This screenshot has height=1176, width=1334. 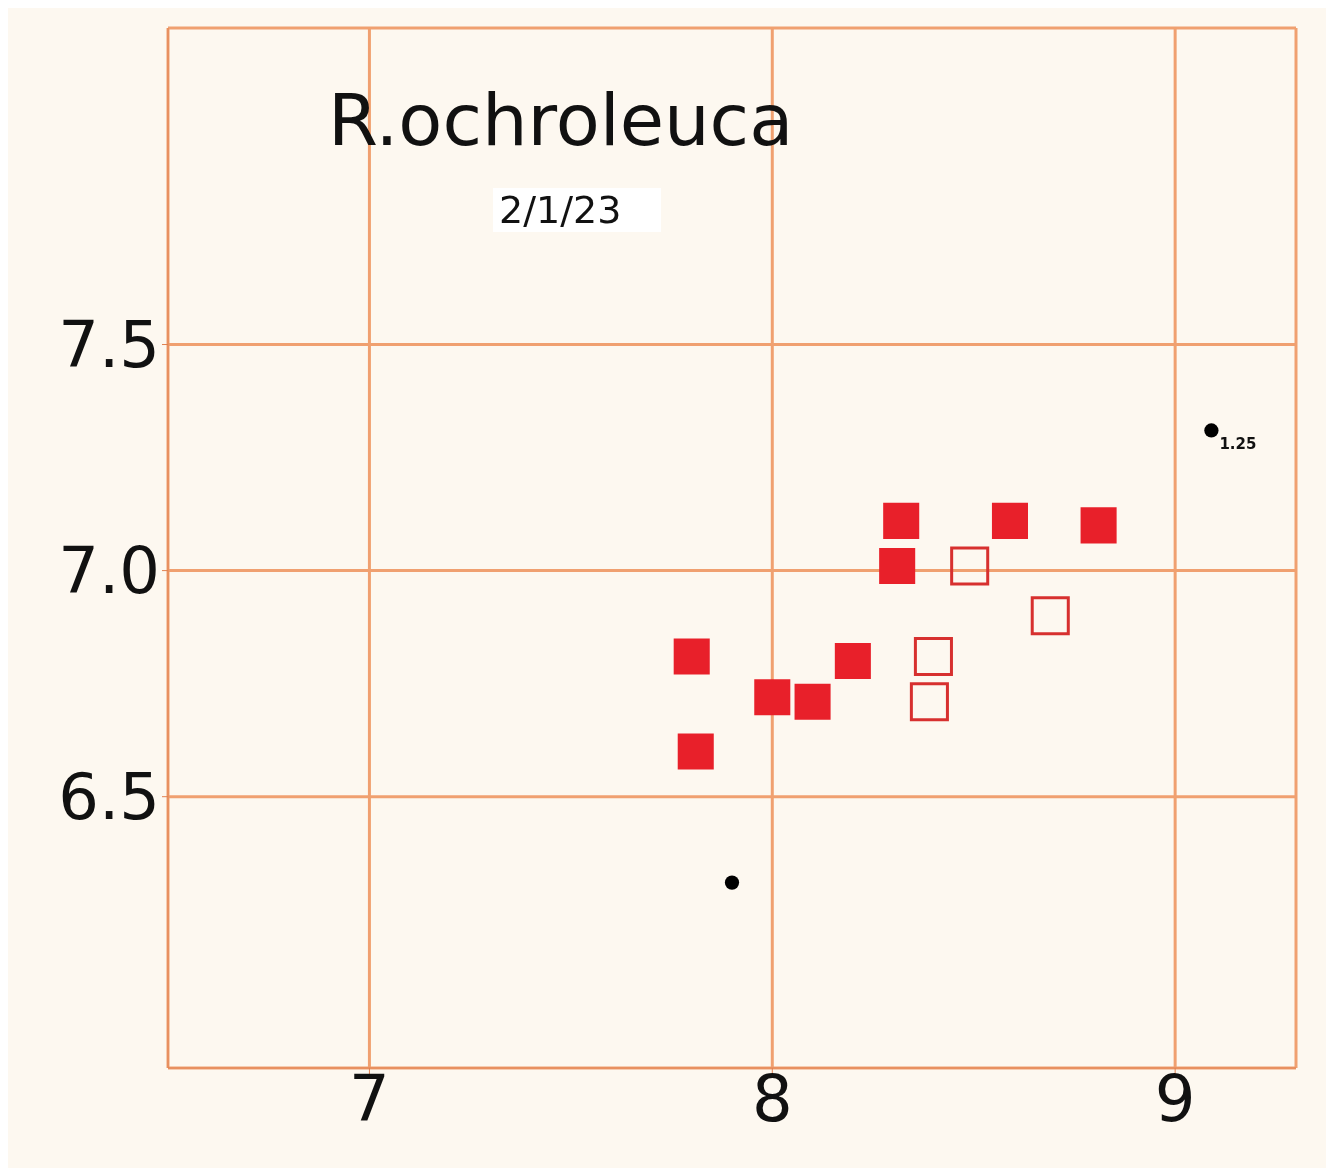 I want to click on x-tick-label: 8, so click(x=772, y=1099).